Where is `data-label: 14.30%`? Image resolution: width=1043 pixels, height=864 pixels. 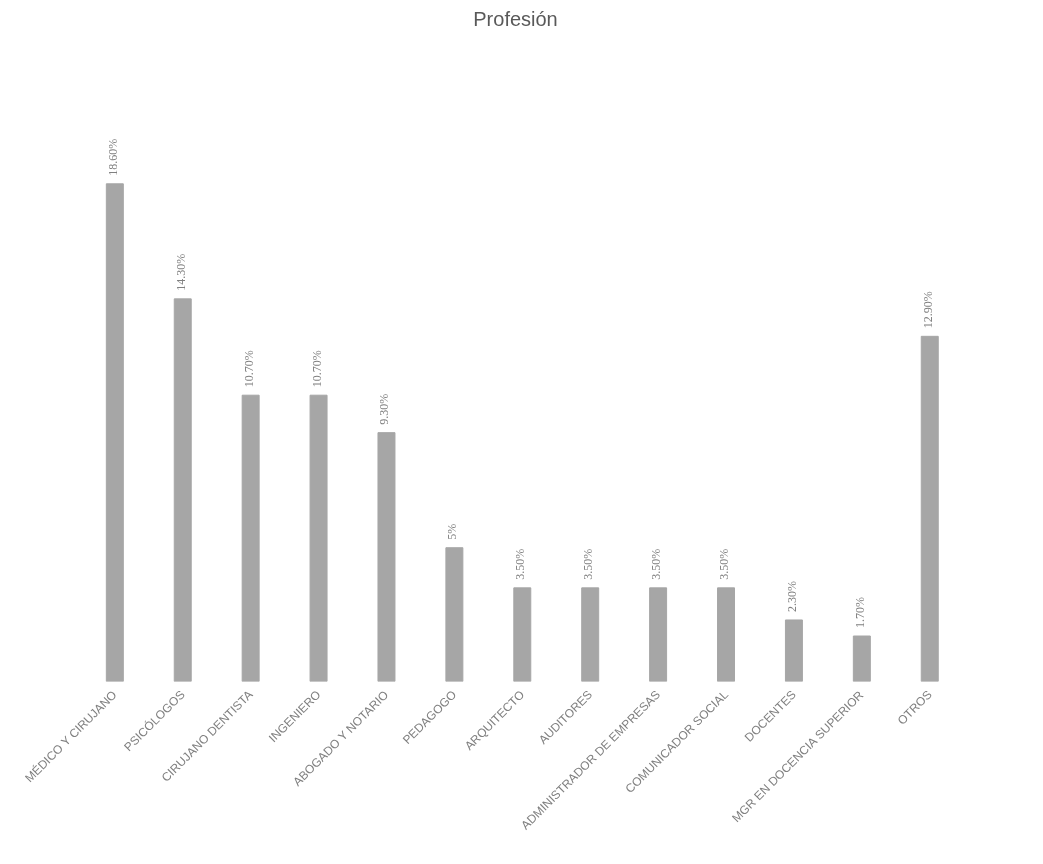 data-label: 14.30% is located at coordinates (180, 272).